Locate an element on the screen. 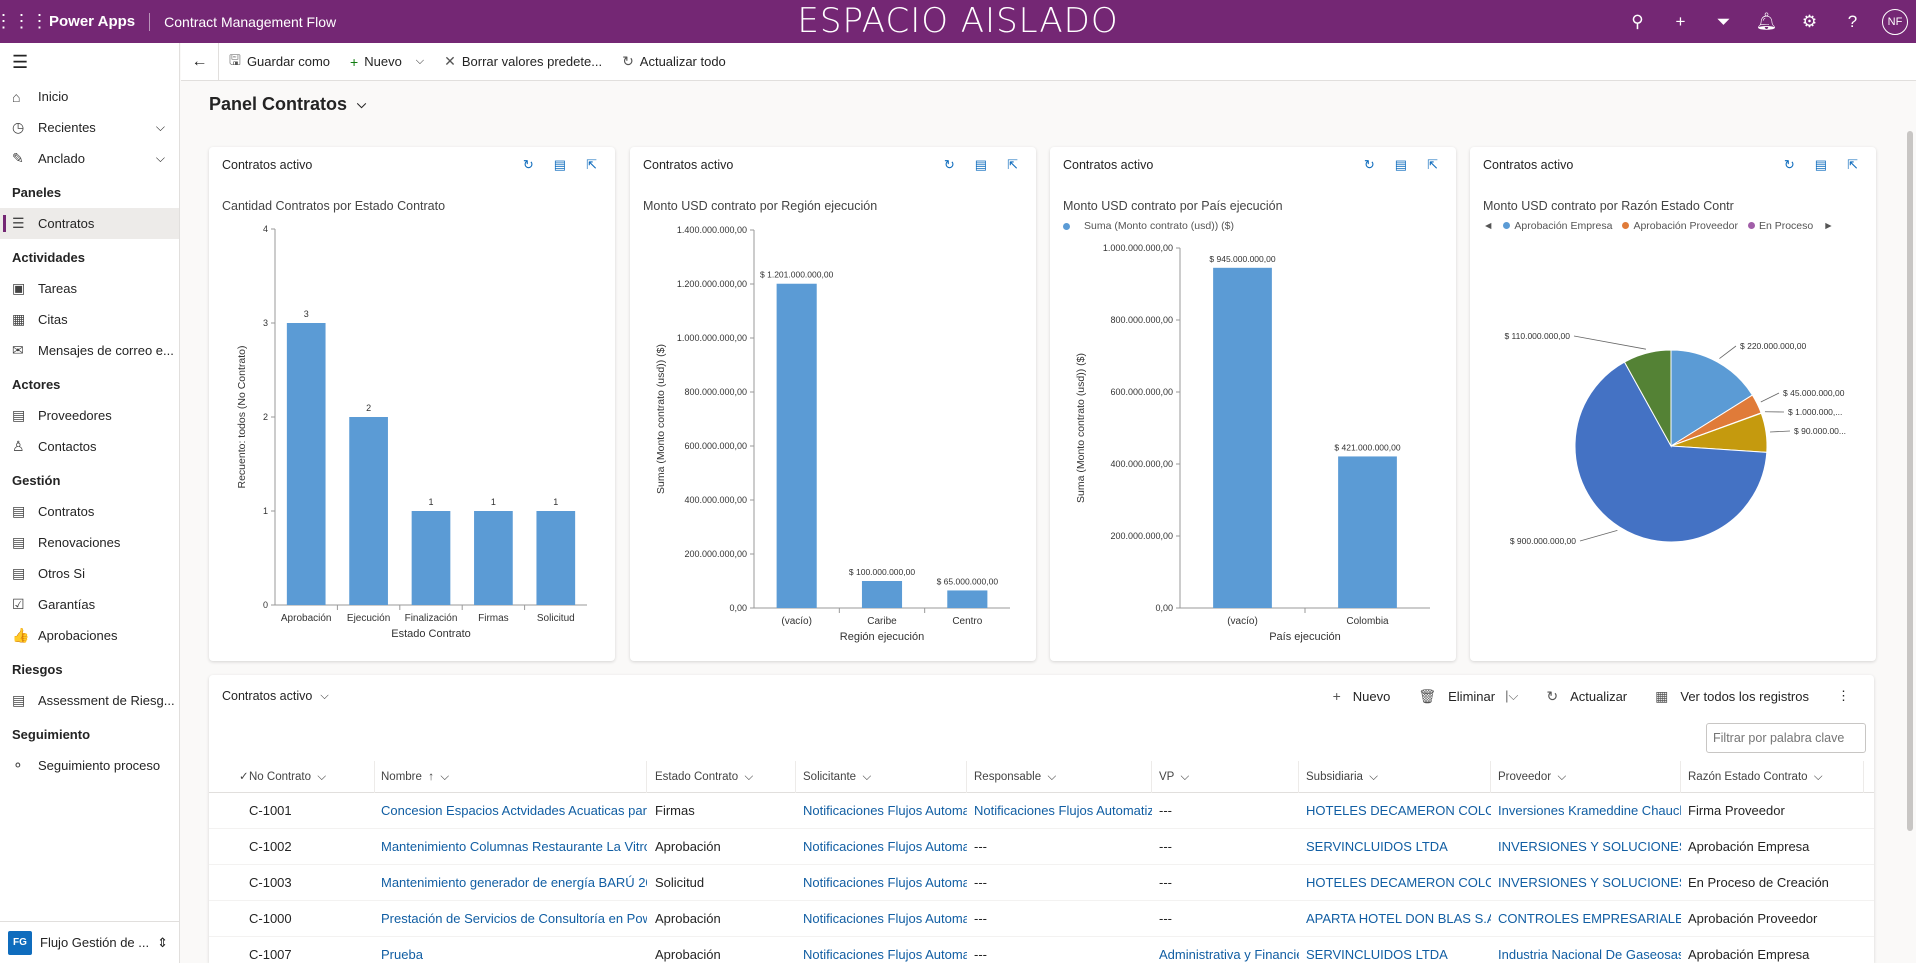 Image resolution: width=1916 pixels, height=963 pixels. search-icon: ⚲ is located at coordinates (1637, 21).